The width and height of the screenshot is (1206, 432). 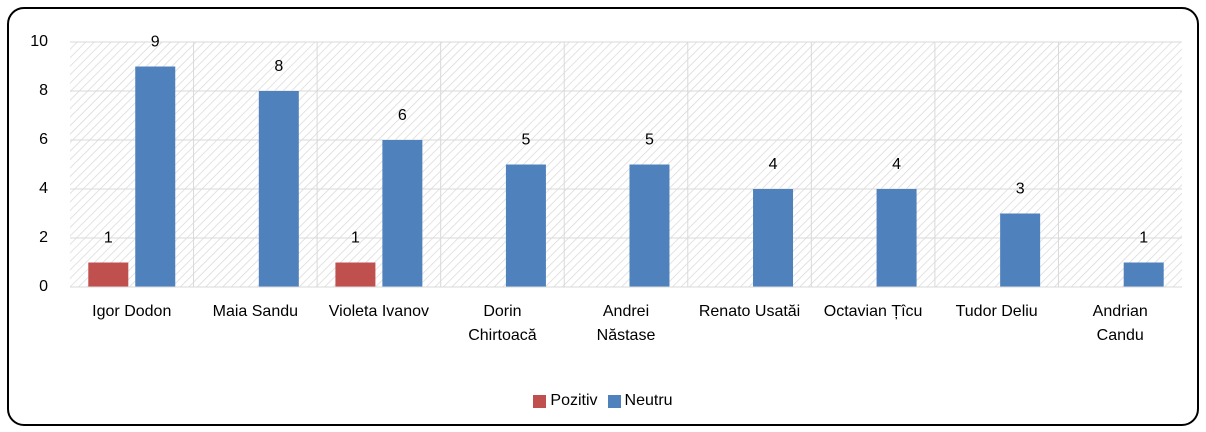 What do you see at coordinates (648, 400) in the screenshot?
I see `legend-label: Neutru` at bounding box center [648, 400].